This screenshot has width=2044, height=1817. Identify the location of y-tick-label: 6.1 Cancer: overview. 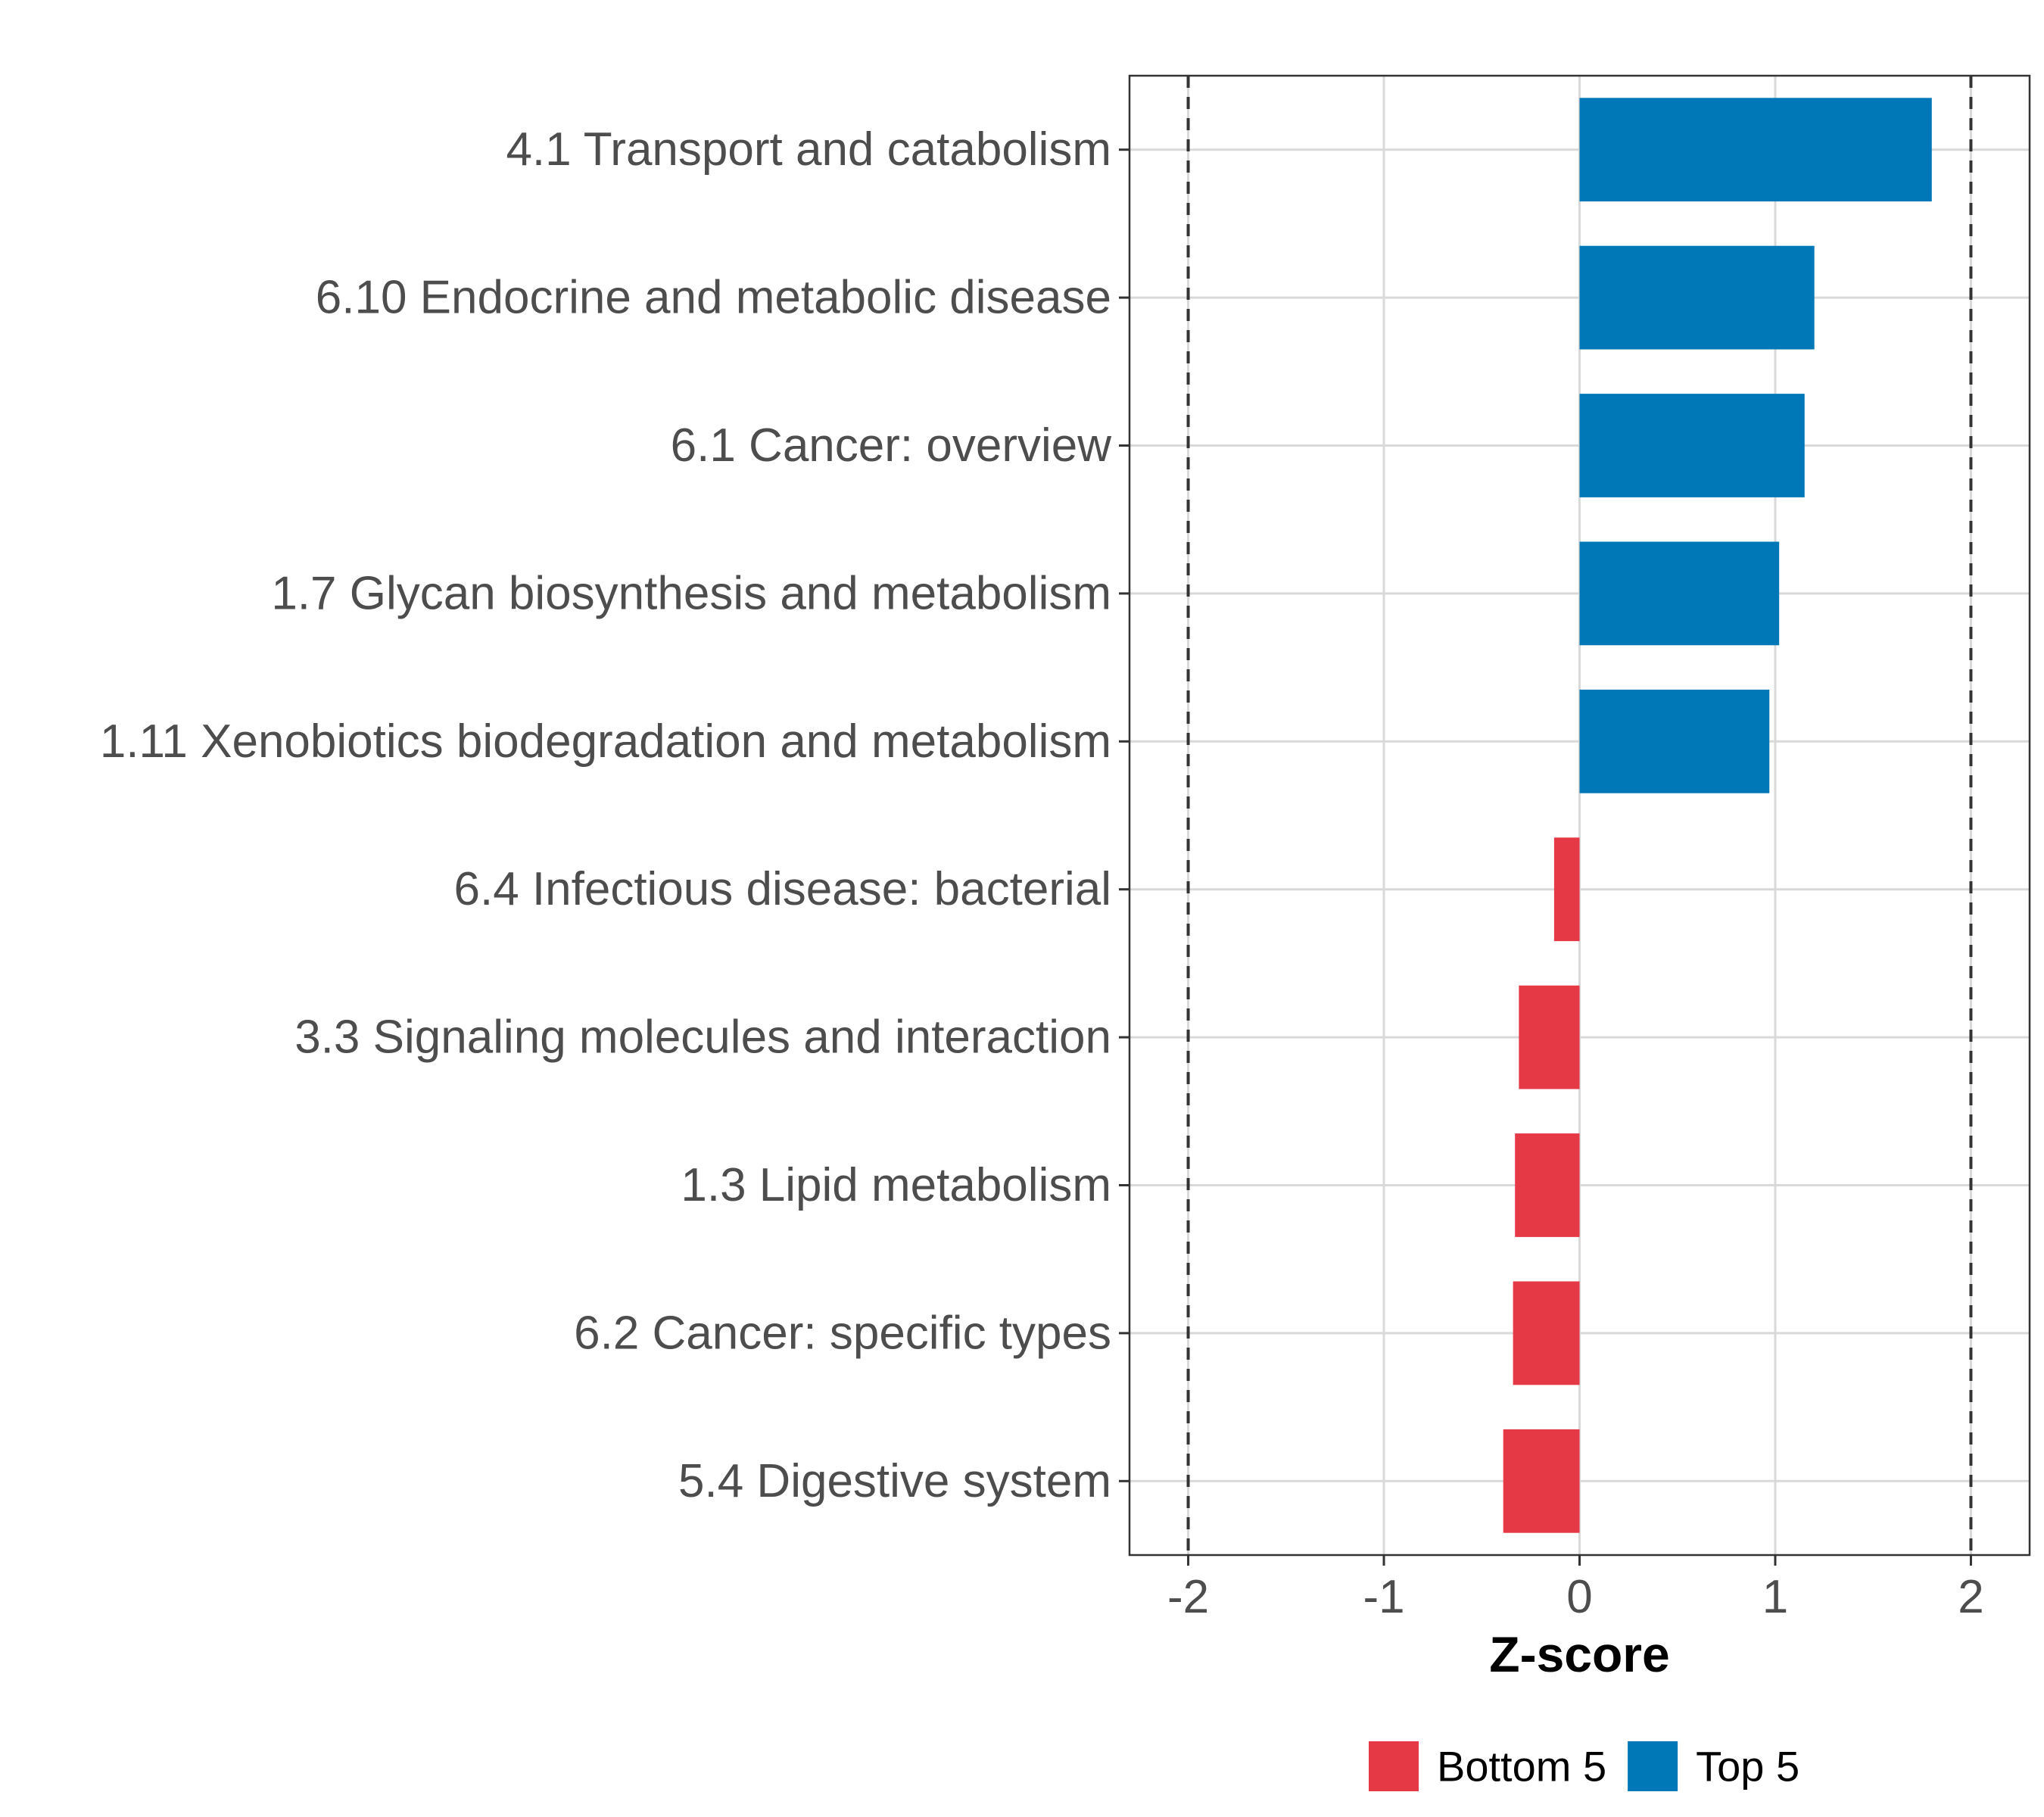
(891, 445).